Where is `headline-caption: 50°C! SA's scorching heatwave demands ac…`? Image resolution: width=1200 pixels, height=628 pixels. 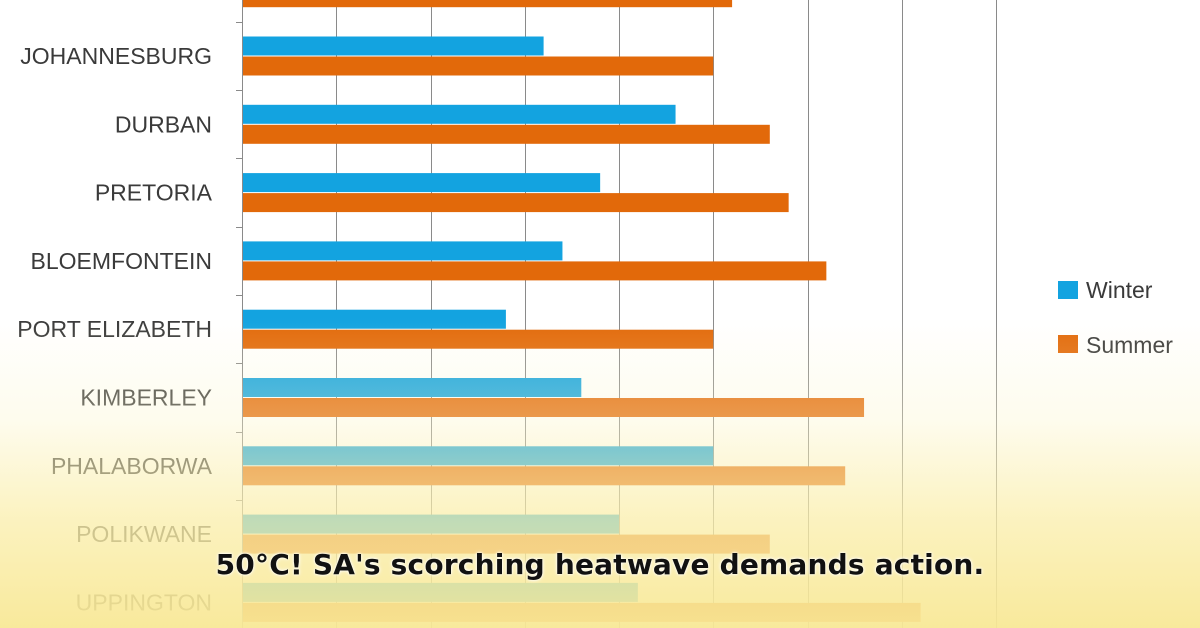
headline-caption: 50°C! SA's scorching heatwave demands ac… is located at coordinates (600, 564).